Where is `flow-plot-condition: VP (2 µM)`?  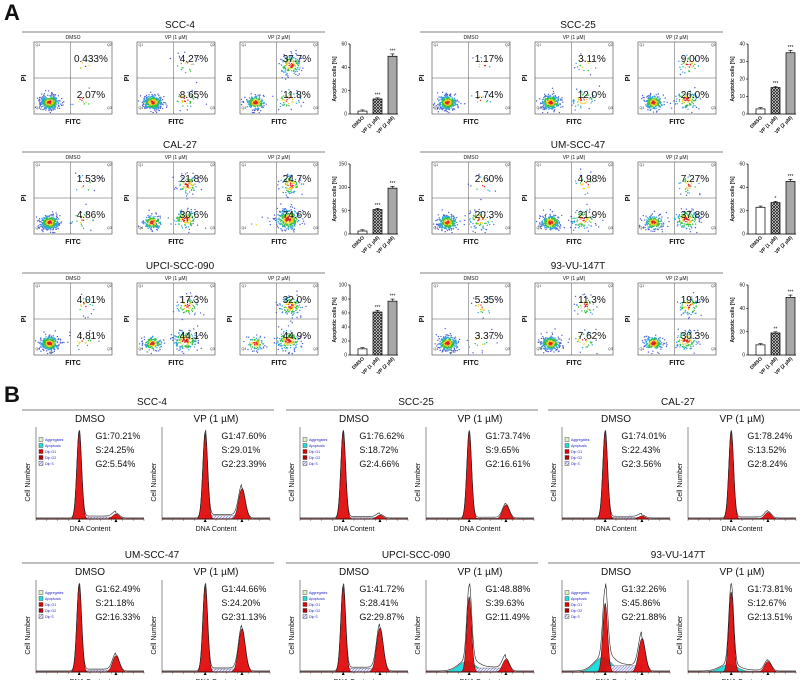 flow-plot-condition: VP (2 µM) is located at coordinates (279, 38).